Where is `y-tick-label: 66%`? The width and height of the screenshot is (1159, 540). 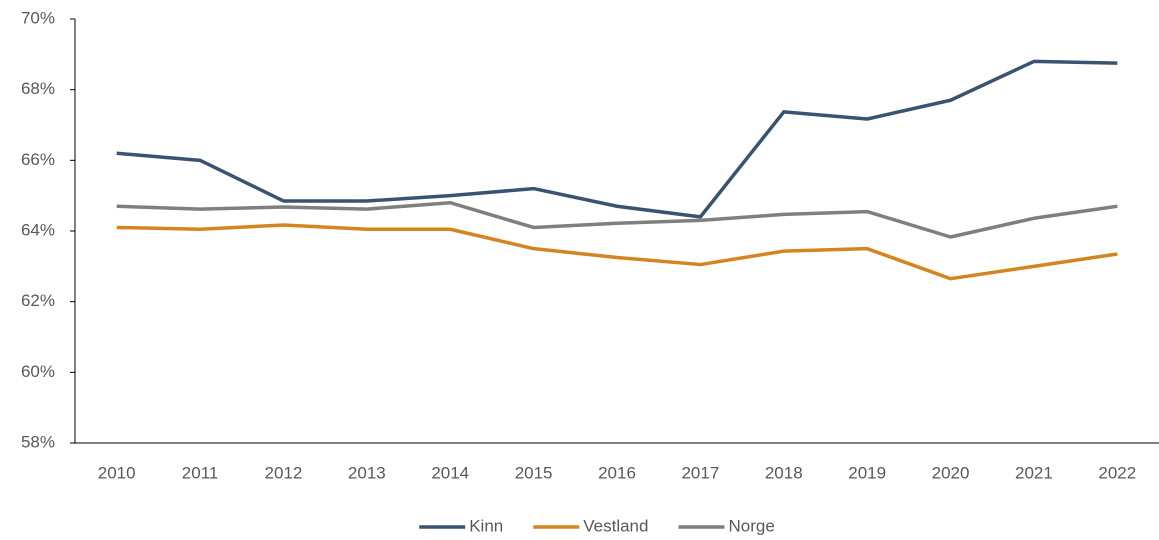
y-tick-label: 66% is located at coordinates (38, 159).